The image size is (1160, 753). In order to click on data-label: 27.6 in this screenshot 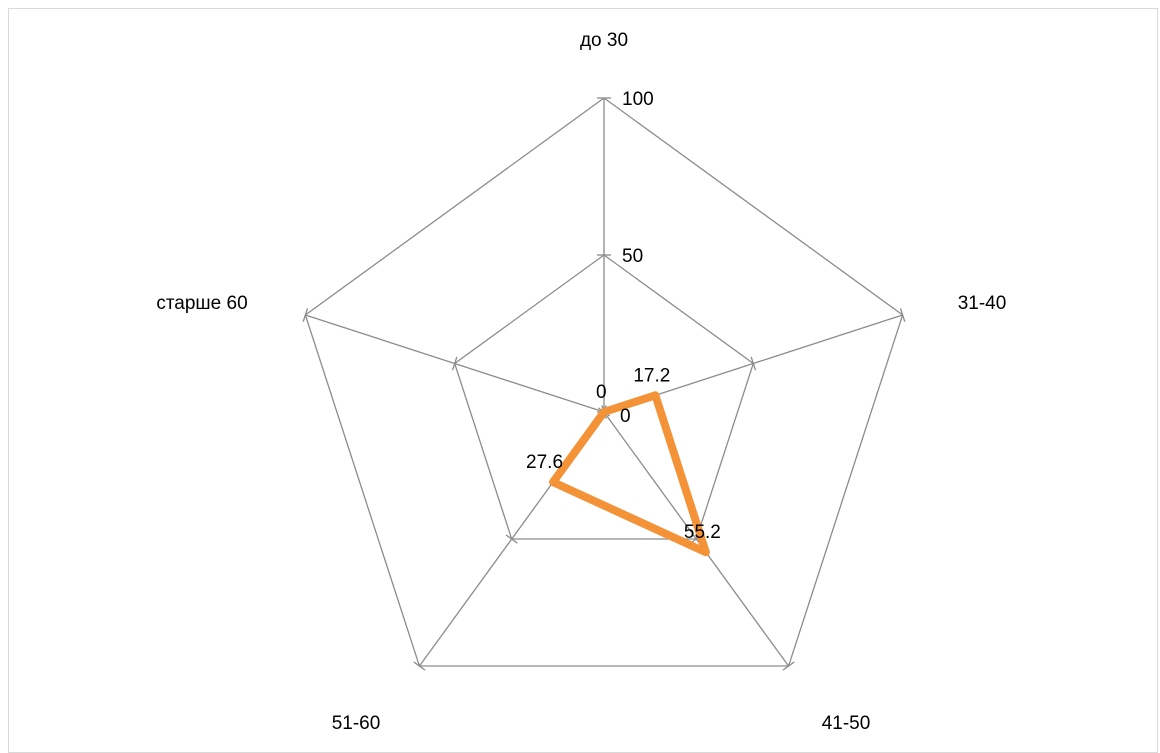, I will do `click(544, 462)`.